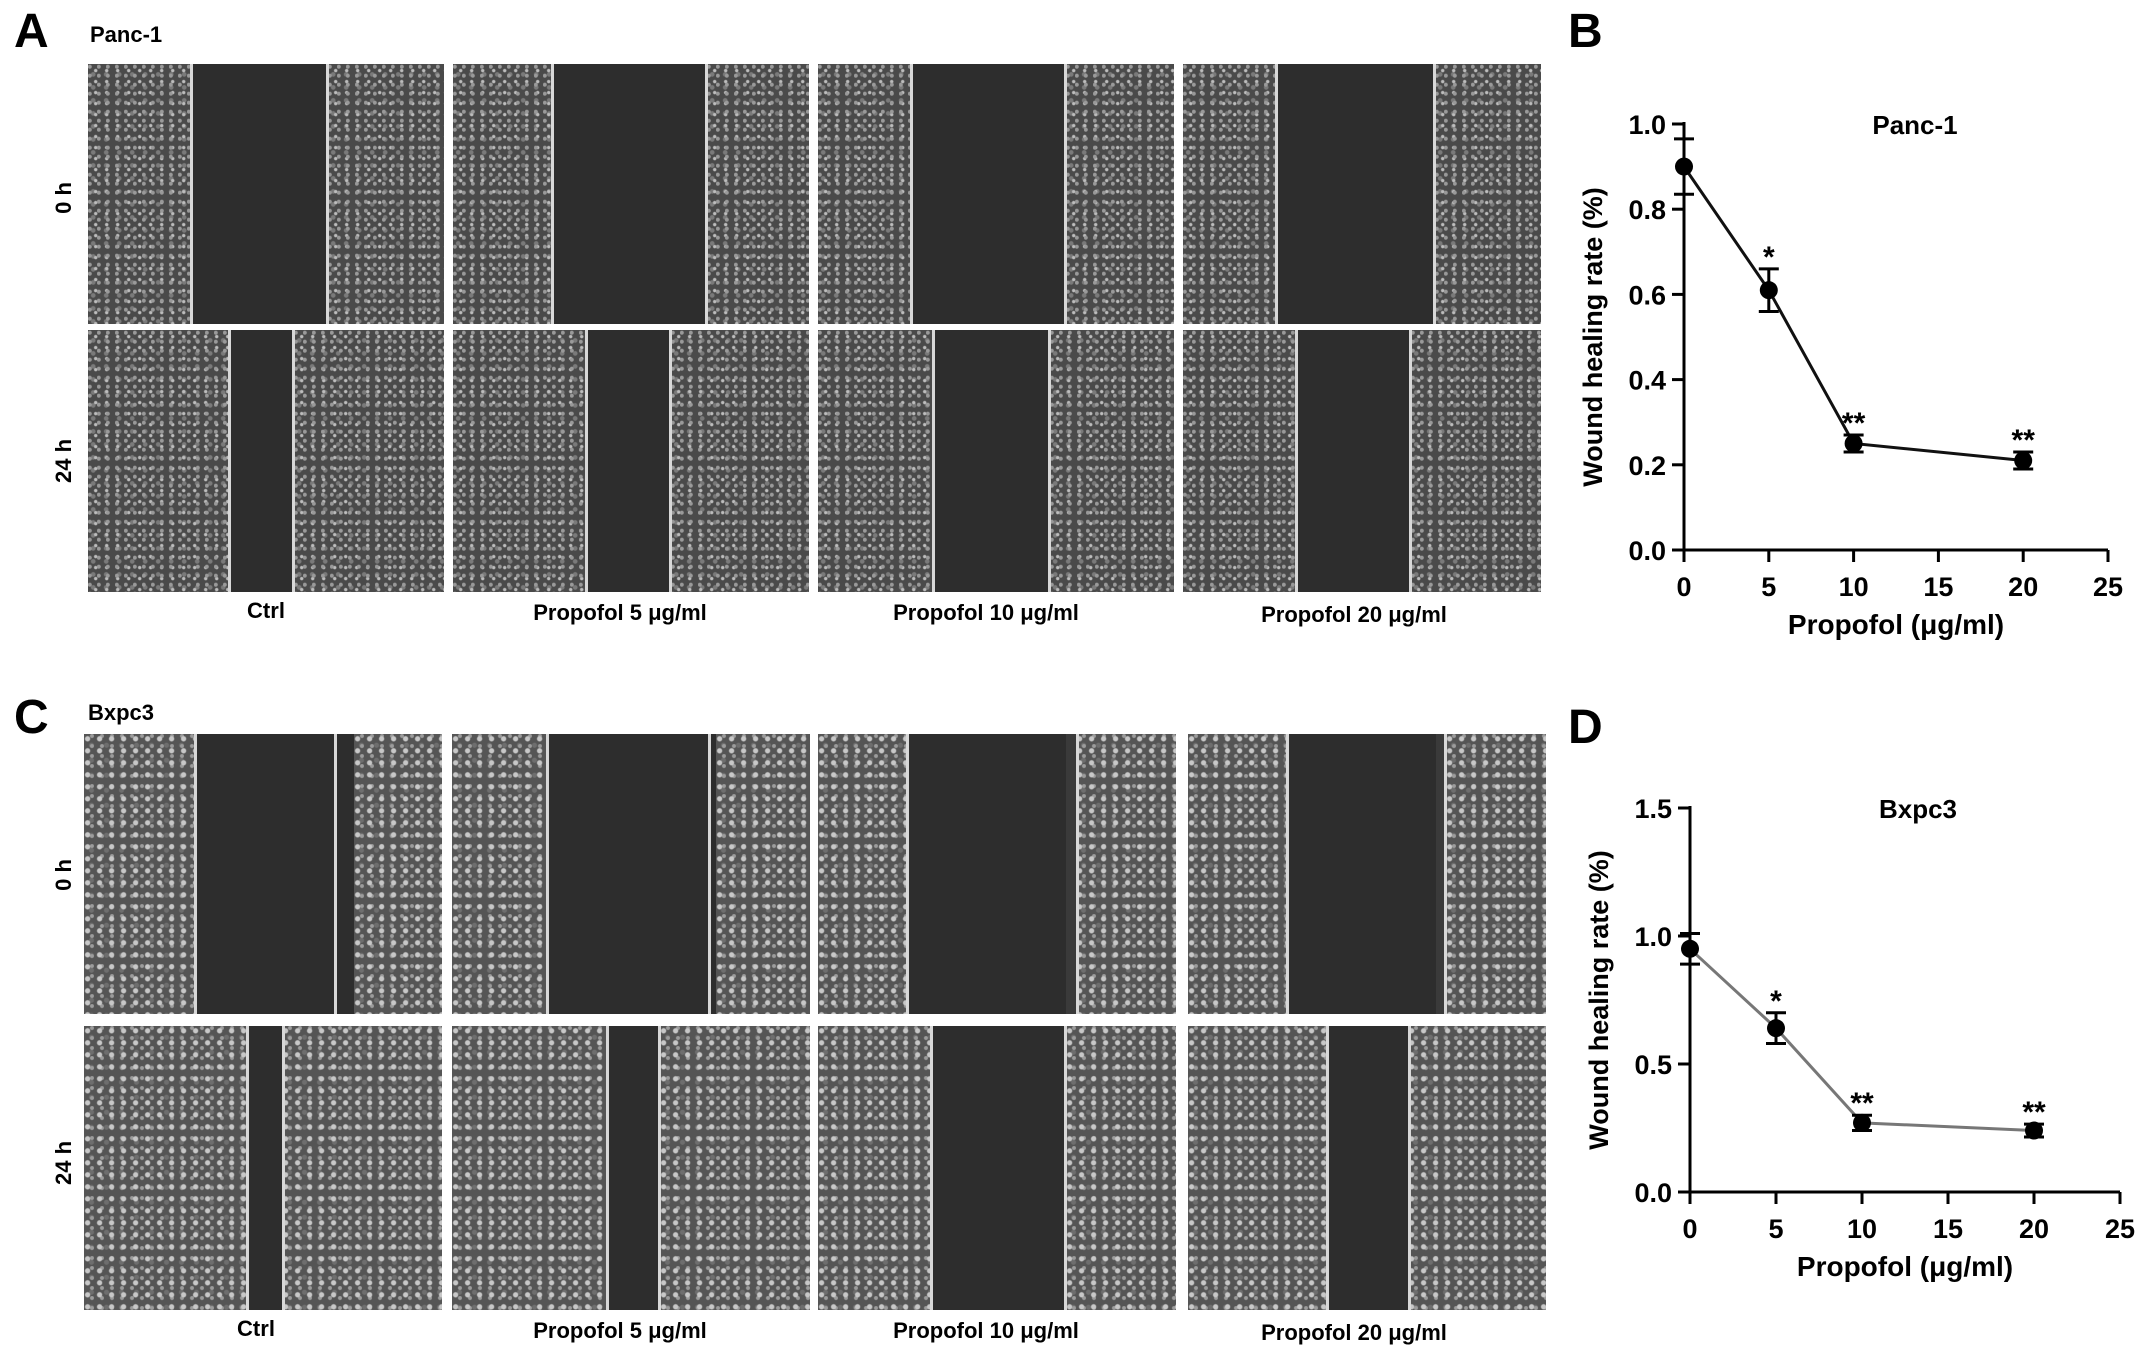 The width and height of the screenshot is (2150, 1356). I want to click on micrograph-bxpc3-24h-p10, so click(997, 1168).